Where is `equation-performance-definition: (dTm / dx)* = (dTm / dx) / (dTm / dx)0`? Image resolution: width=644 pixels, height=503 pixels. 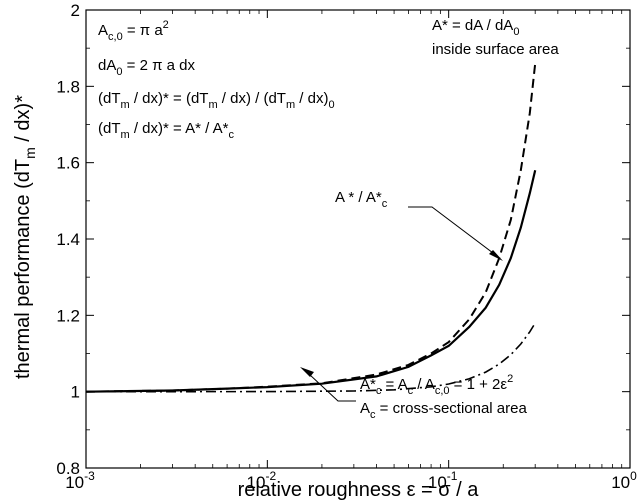
equation-performance-definition: (dTm / dx)* = (dTm / dx) / (dTm / dx)0 is located at coordinates (216, 100).